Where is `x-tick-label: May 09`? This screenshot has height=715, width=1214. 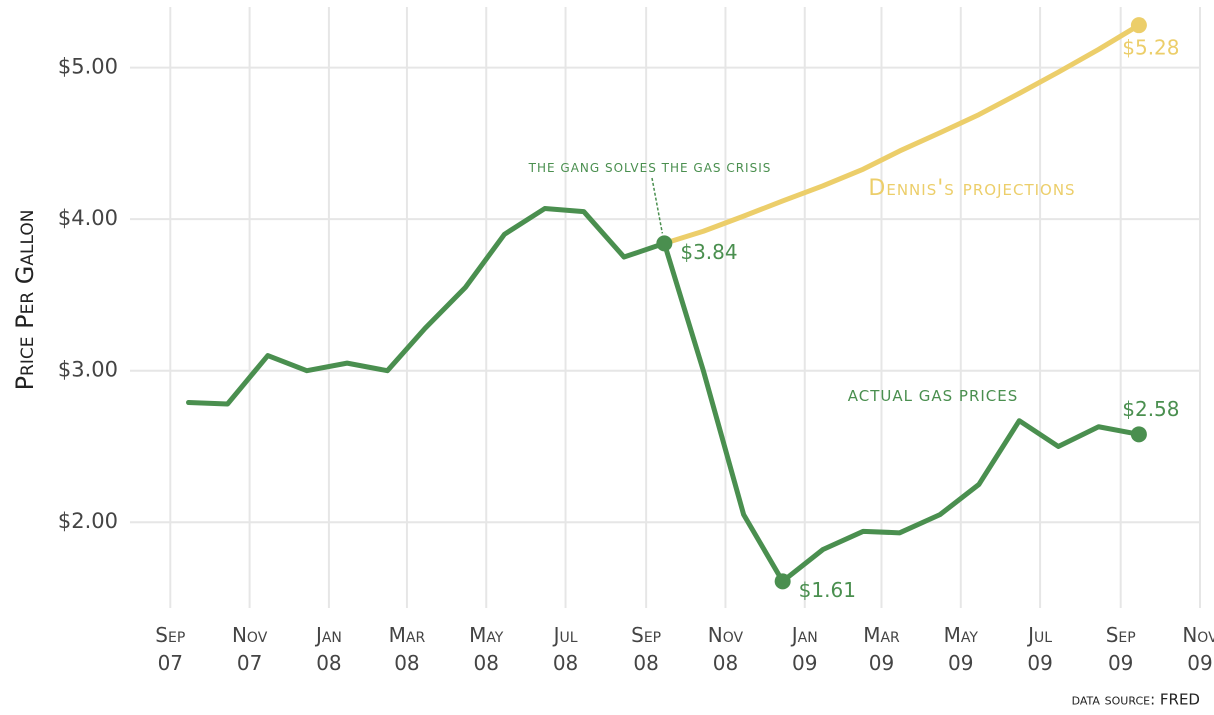
x-tick-label: May 09 is located at coordinates (961, 649).